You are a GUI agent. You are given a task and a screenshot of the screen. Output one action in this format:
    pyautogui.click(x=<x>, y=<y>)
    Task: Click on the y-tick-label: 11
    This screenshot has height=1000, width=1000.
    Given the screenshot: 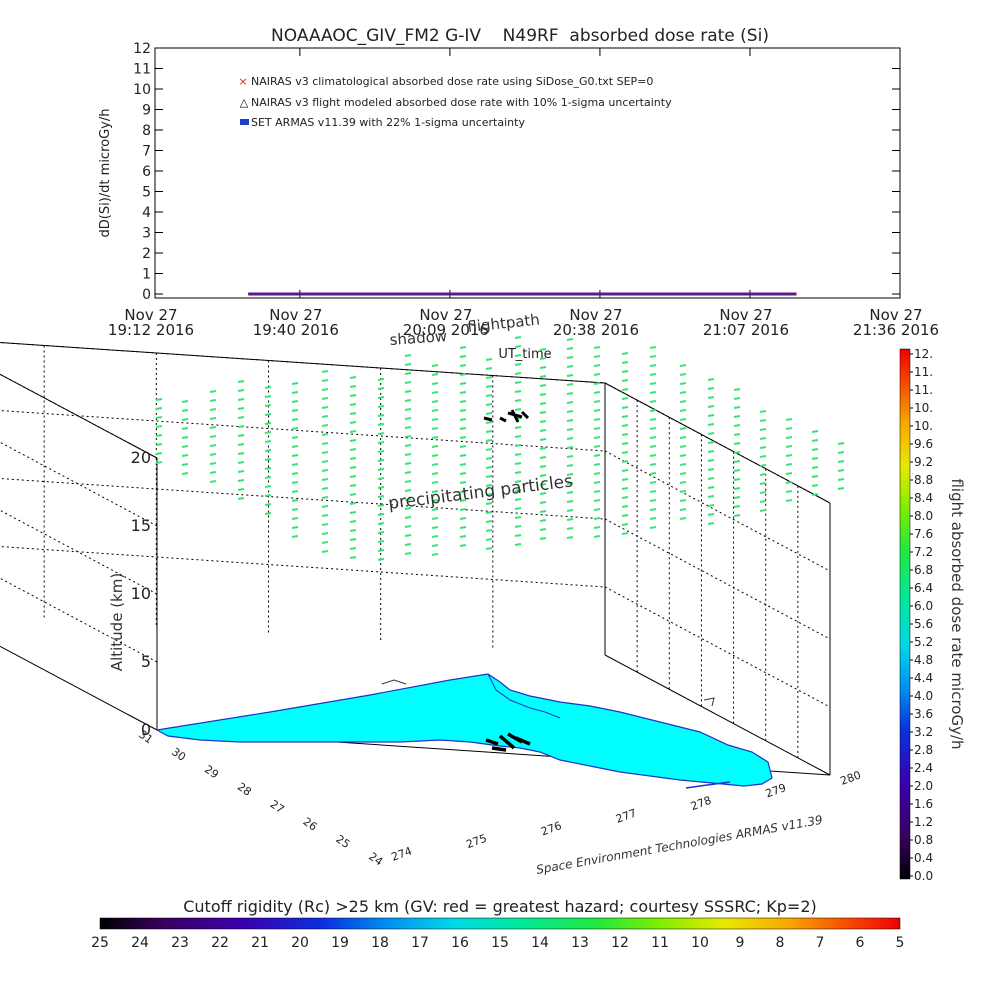 What is the action you would take?
    pyautogui.click(x=142, y=70)
    